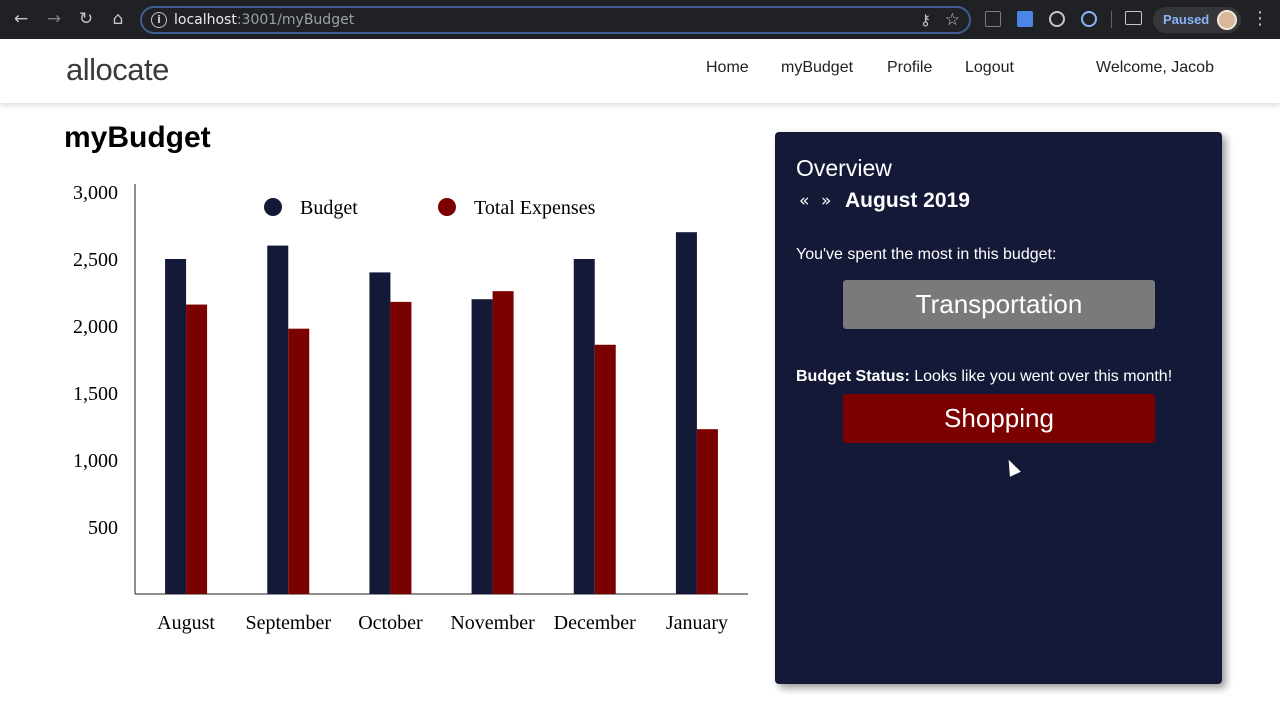 The image size is (1280, 720). What do you see at coordinates (910, 67) in the screenshot?
I see `nav-link-profile: Profile` at bounding box center [910, 67].